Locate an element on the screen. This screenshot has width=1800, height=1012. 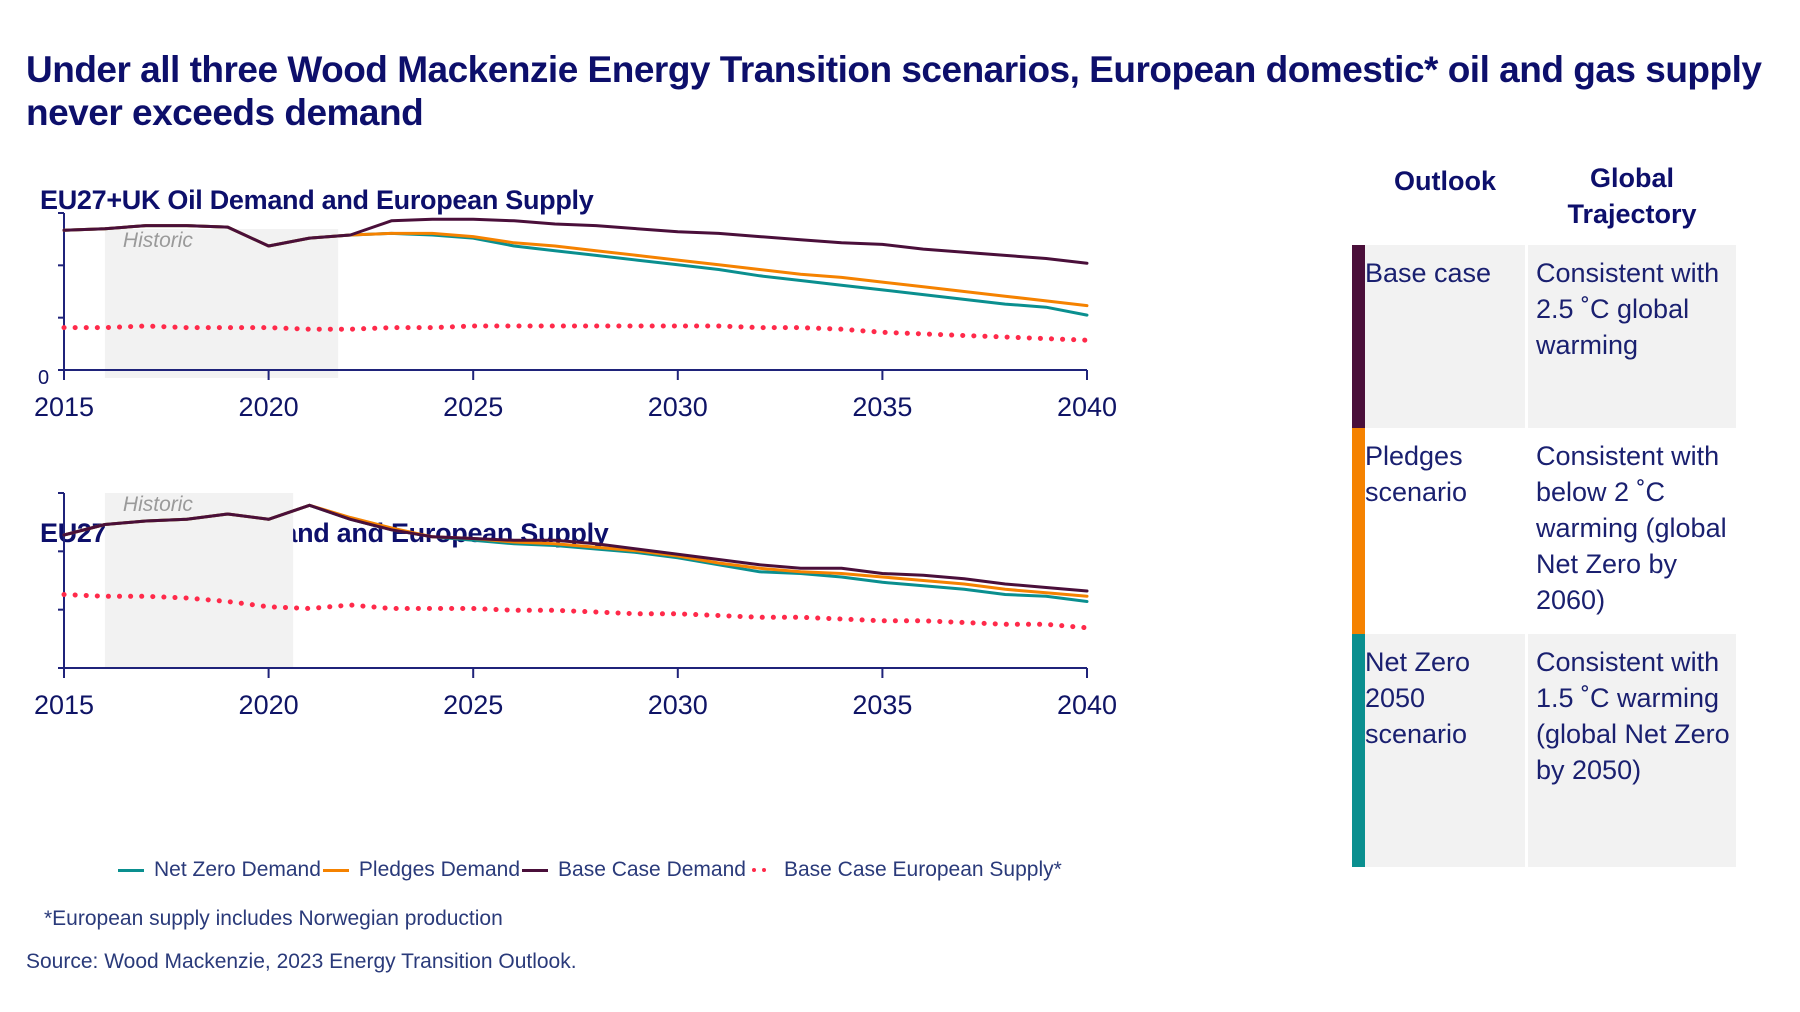
legend-label: Net Zero Demand is located at coordinates (237, 869).